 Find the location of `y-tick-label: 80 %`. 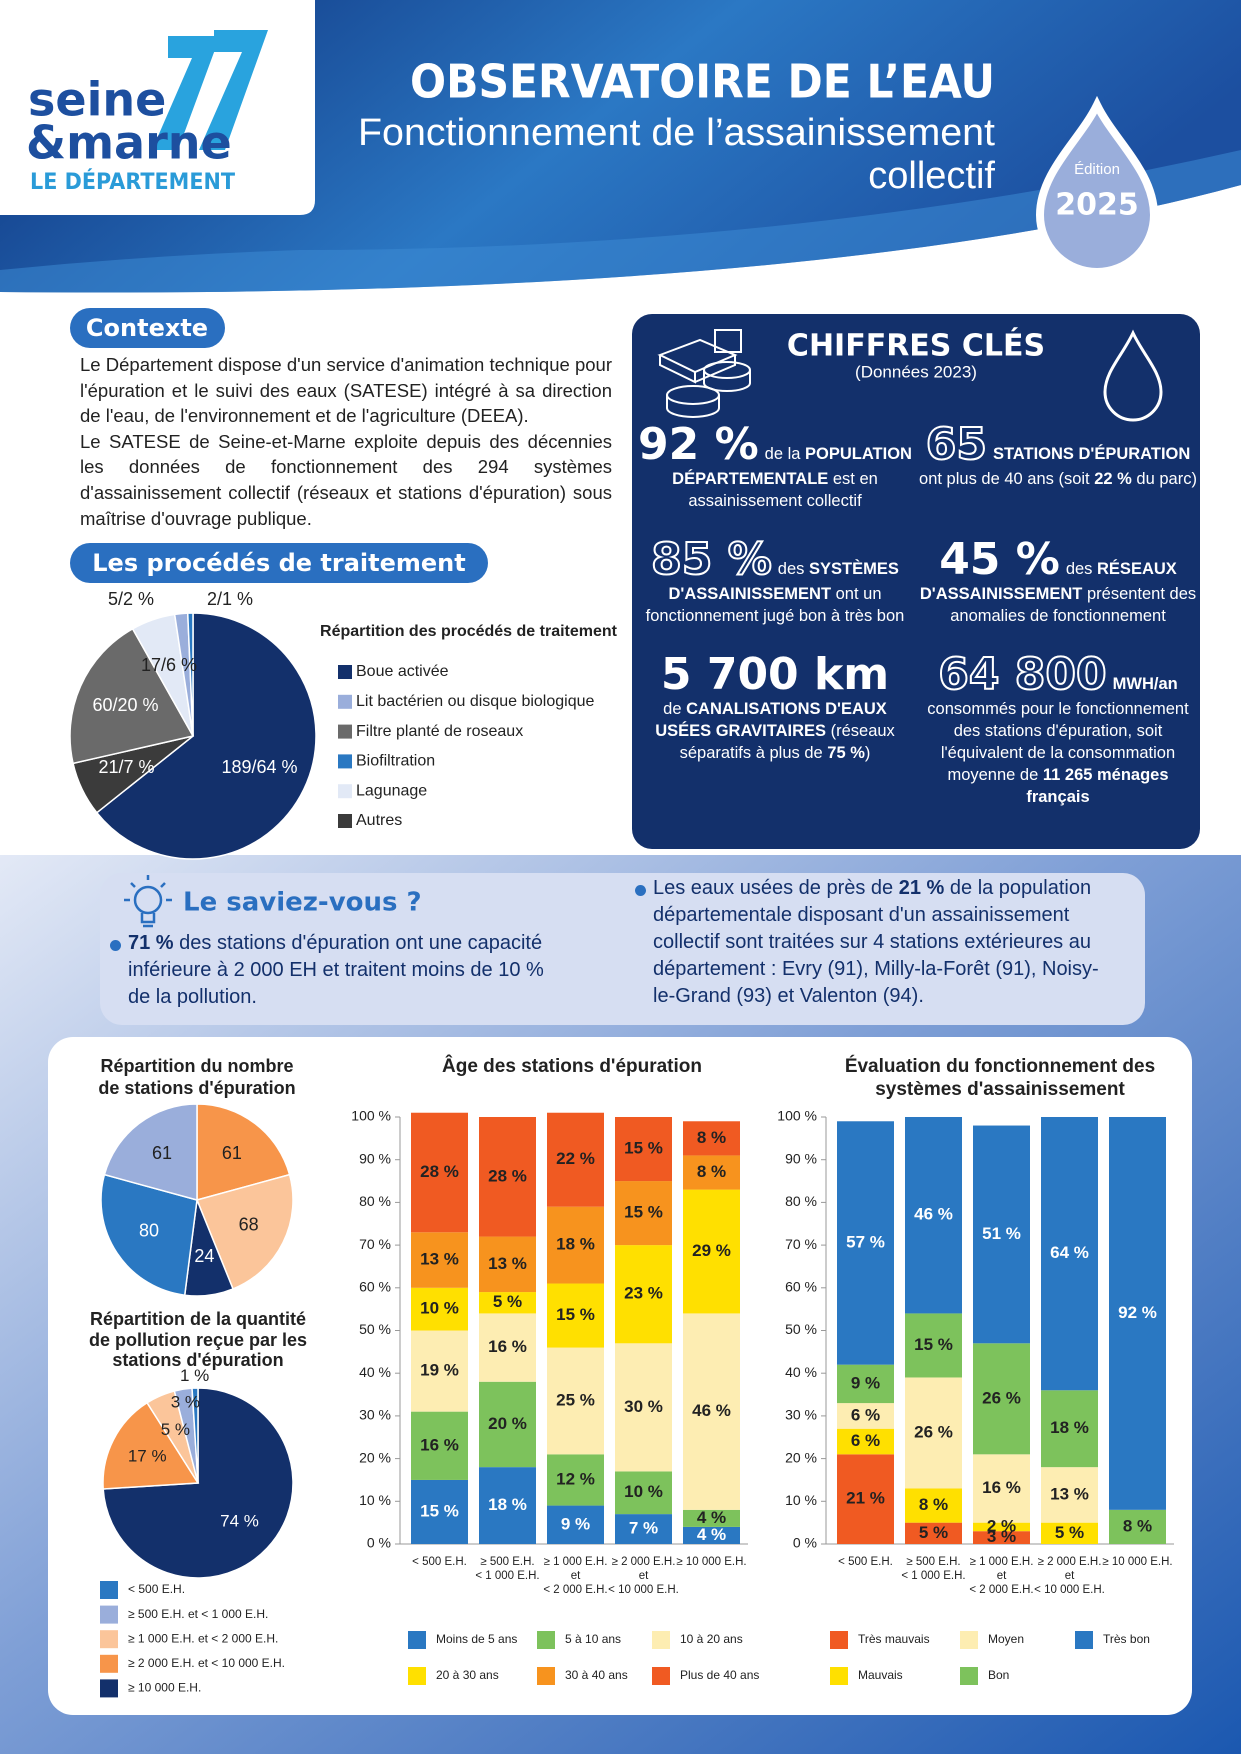

y-tick-label: 80 % is located at coordinates (375, 1201).